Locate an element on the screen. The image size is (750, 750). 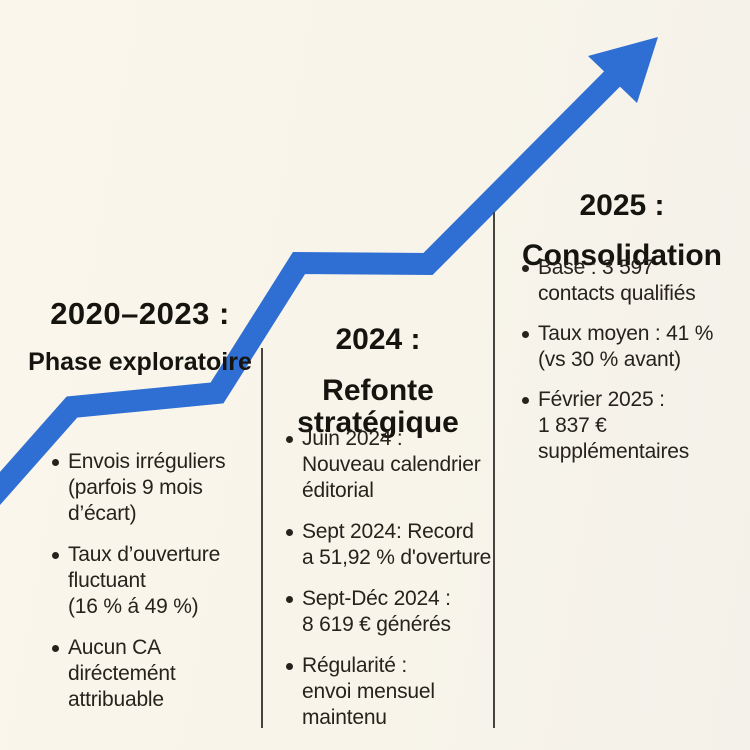
phase-title: Refonte stratégique is located at coordinates (378, 406).